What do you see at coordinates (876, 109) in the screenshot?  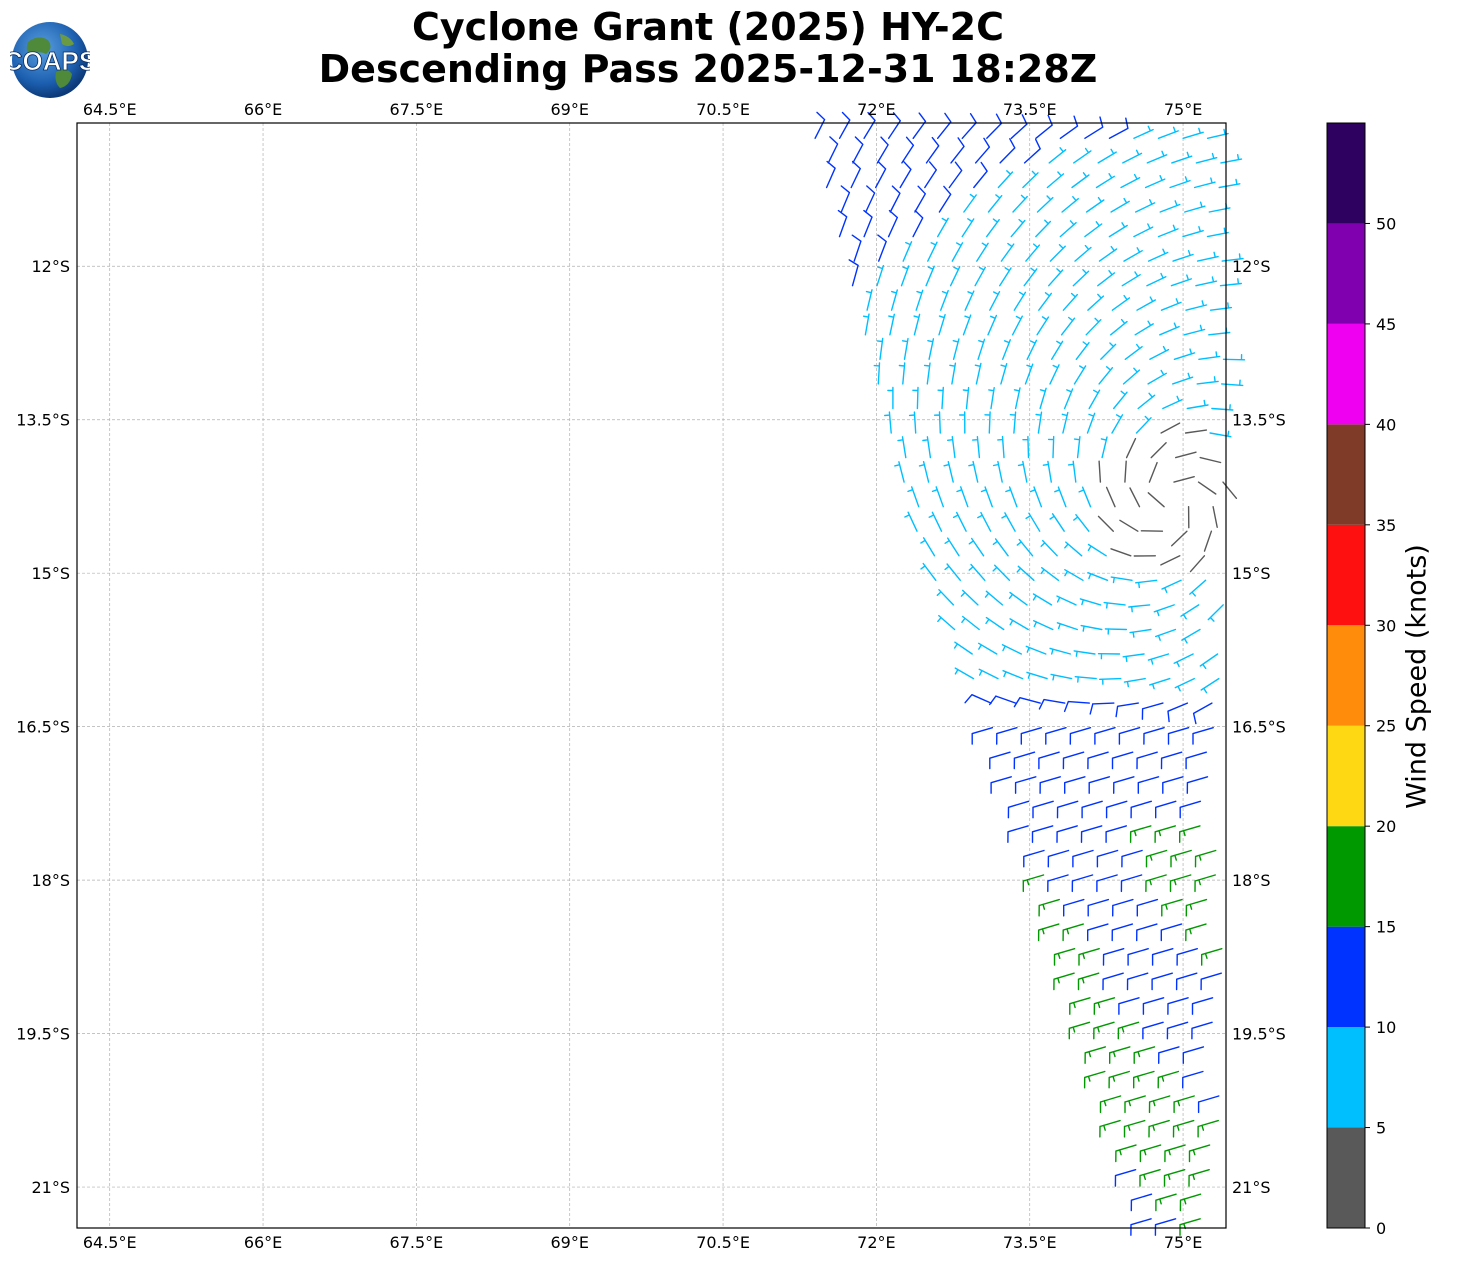 I see `lon-tick-label: 72°E` at bounding box center [876, 109].